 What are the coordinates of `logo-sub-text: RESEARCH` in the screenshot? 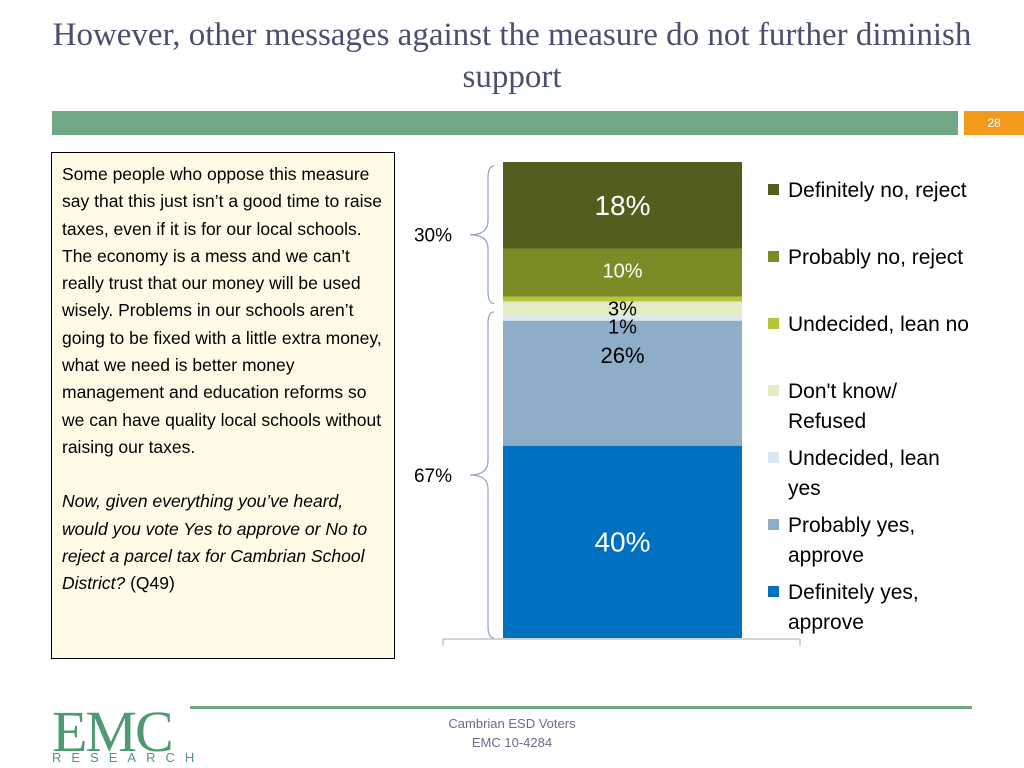 It's located at (128, 757).